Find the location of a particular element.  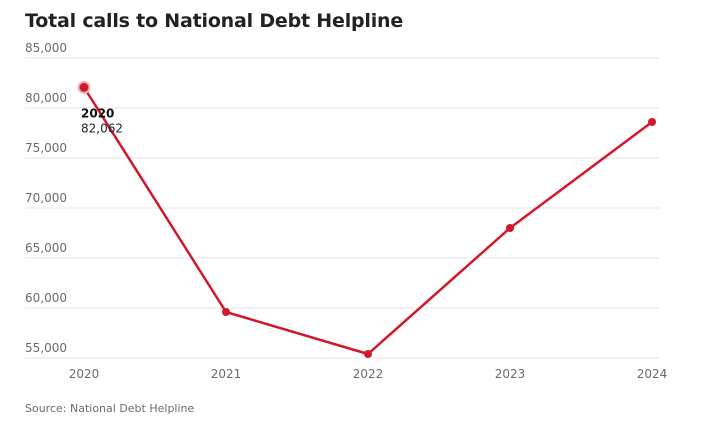

y-tick-label: 75,000 is located at coordinates (46, 148).